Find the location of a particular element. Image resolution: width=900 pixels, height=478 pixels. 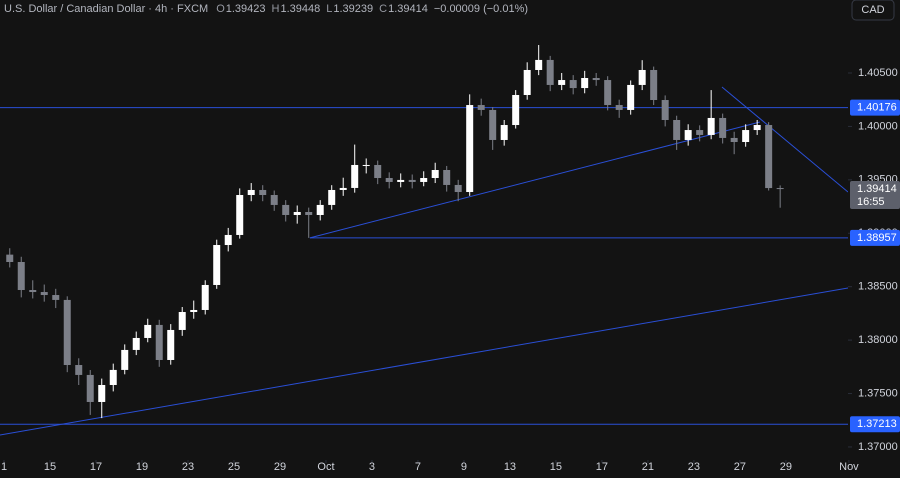

trendline is located at coordinates (535, 180).